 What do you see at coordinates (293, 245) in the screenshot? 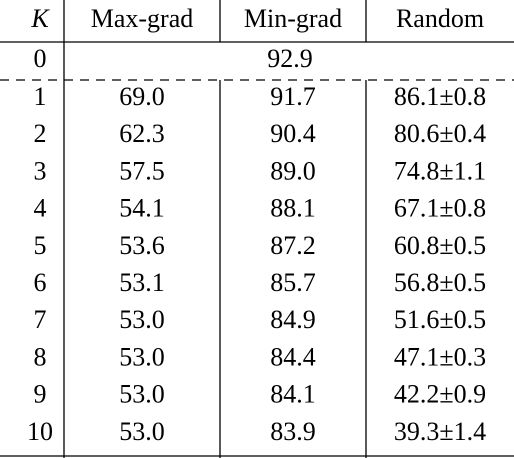
I see `cell: 87.2` at bounding box center [293, 245].